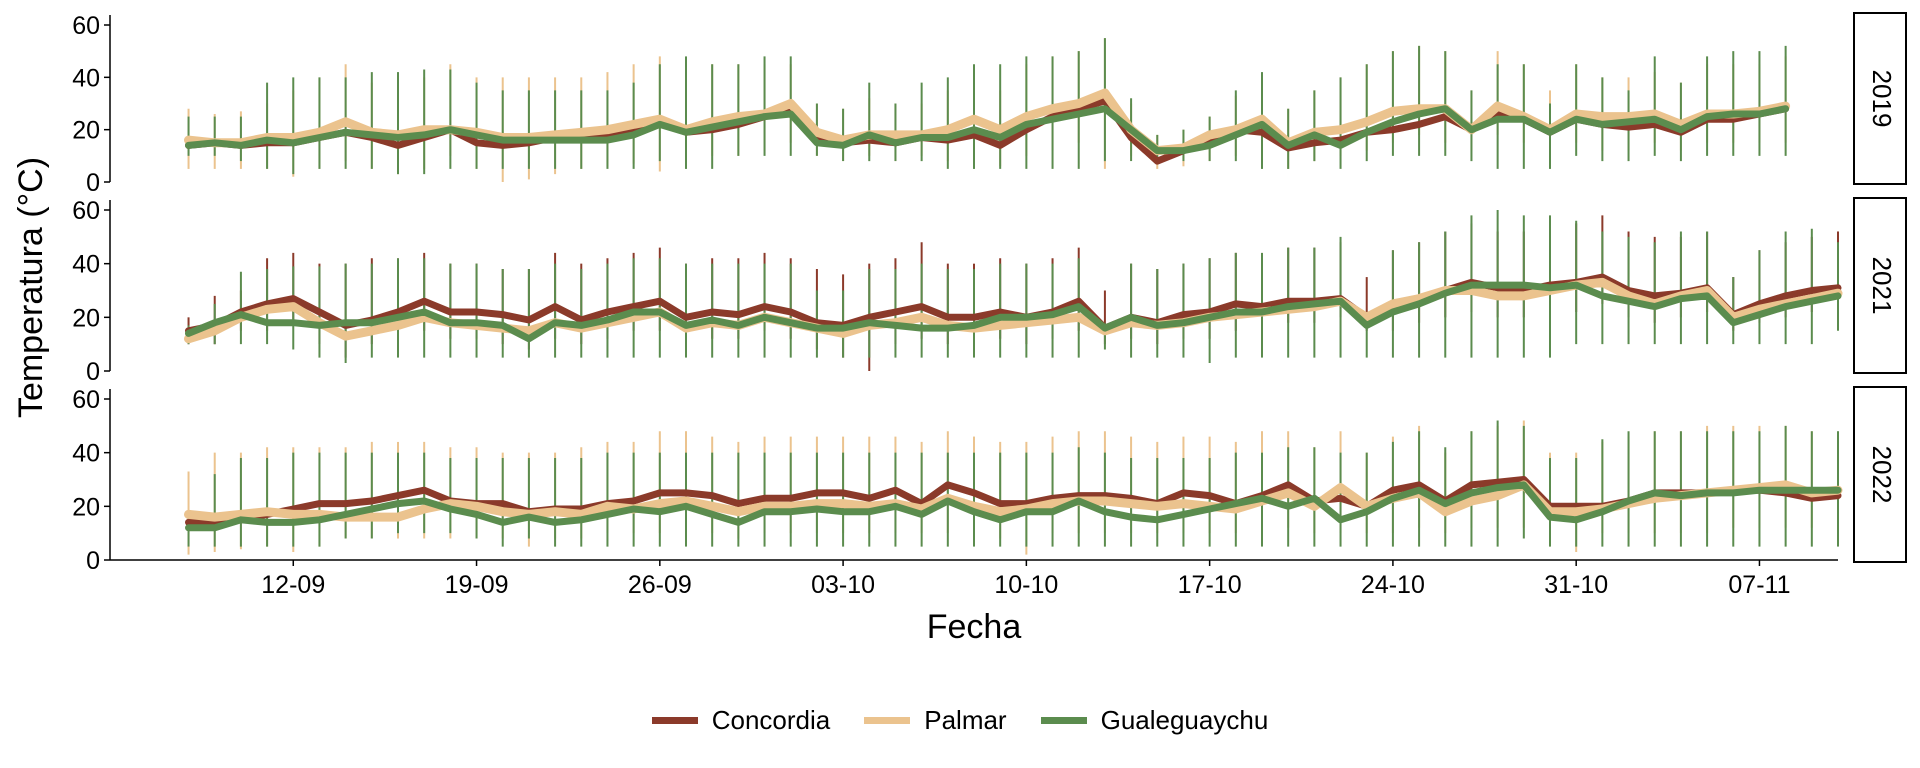 The image size is (1920, 768). What do you see at coordinates (1184, 719) in the screenshot?
I see `legend-label: Gualeguaychu` at bounding box center [1184, 719].